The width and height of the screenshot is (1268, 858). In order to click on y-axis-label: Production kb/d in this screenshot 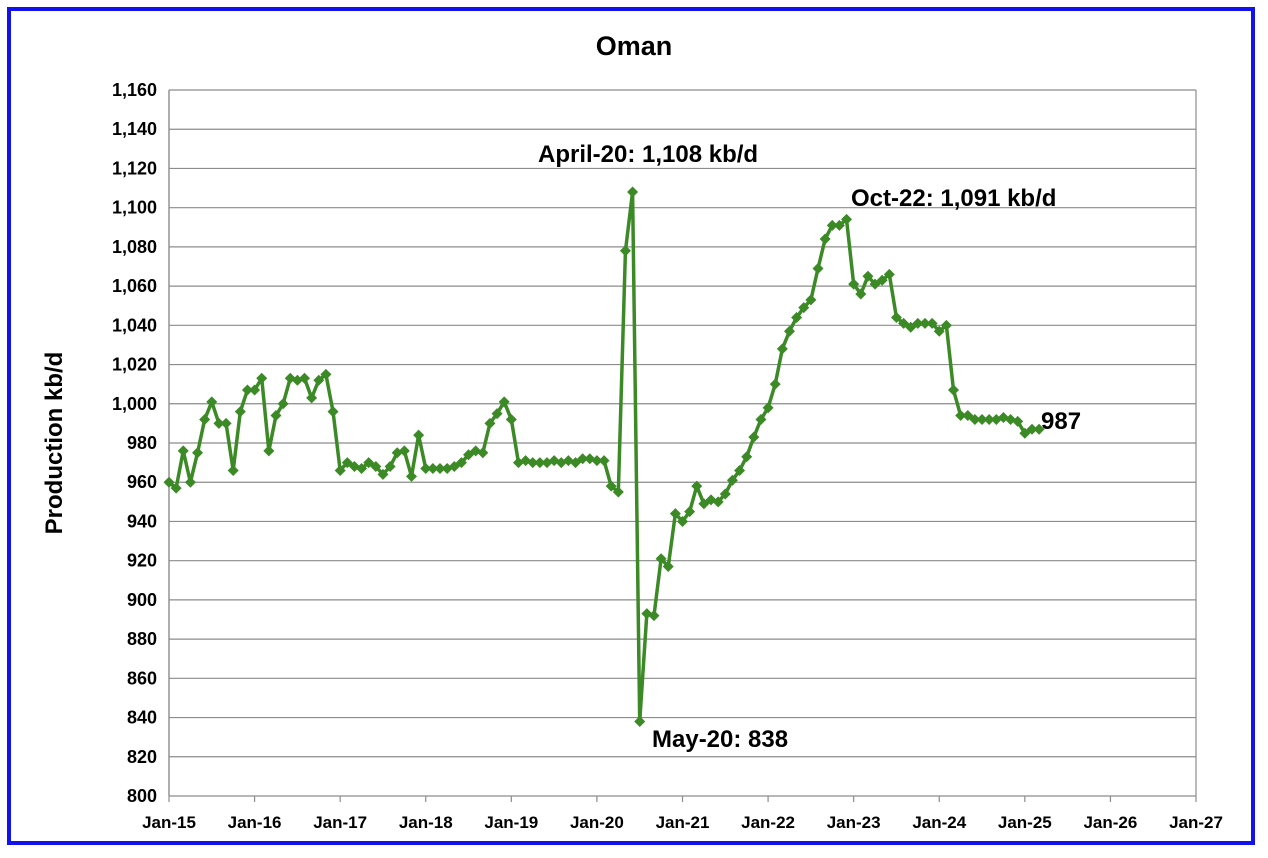, I will do `click(54, 443)`.